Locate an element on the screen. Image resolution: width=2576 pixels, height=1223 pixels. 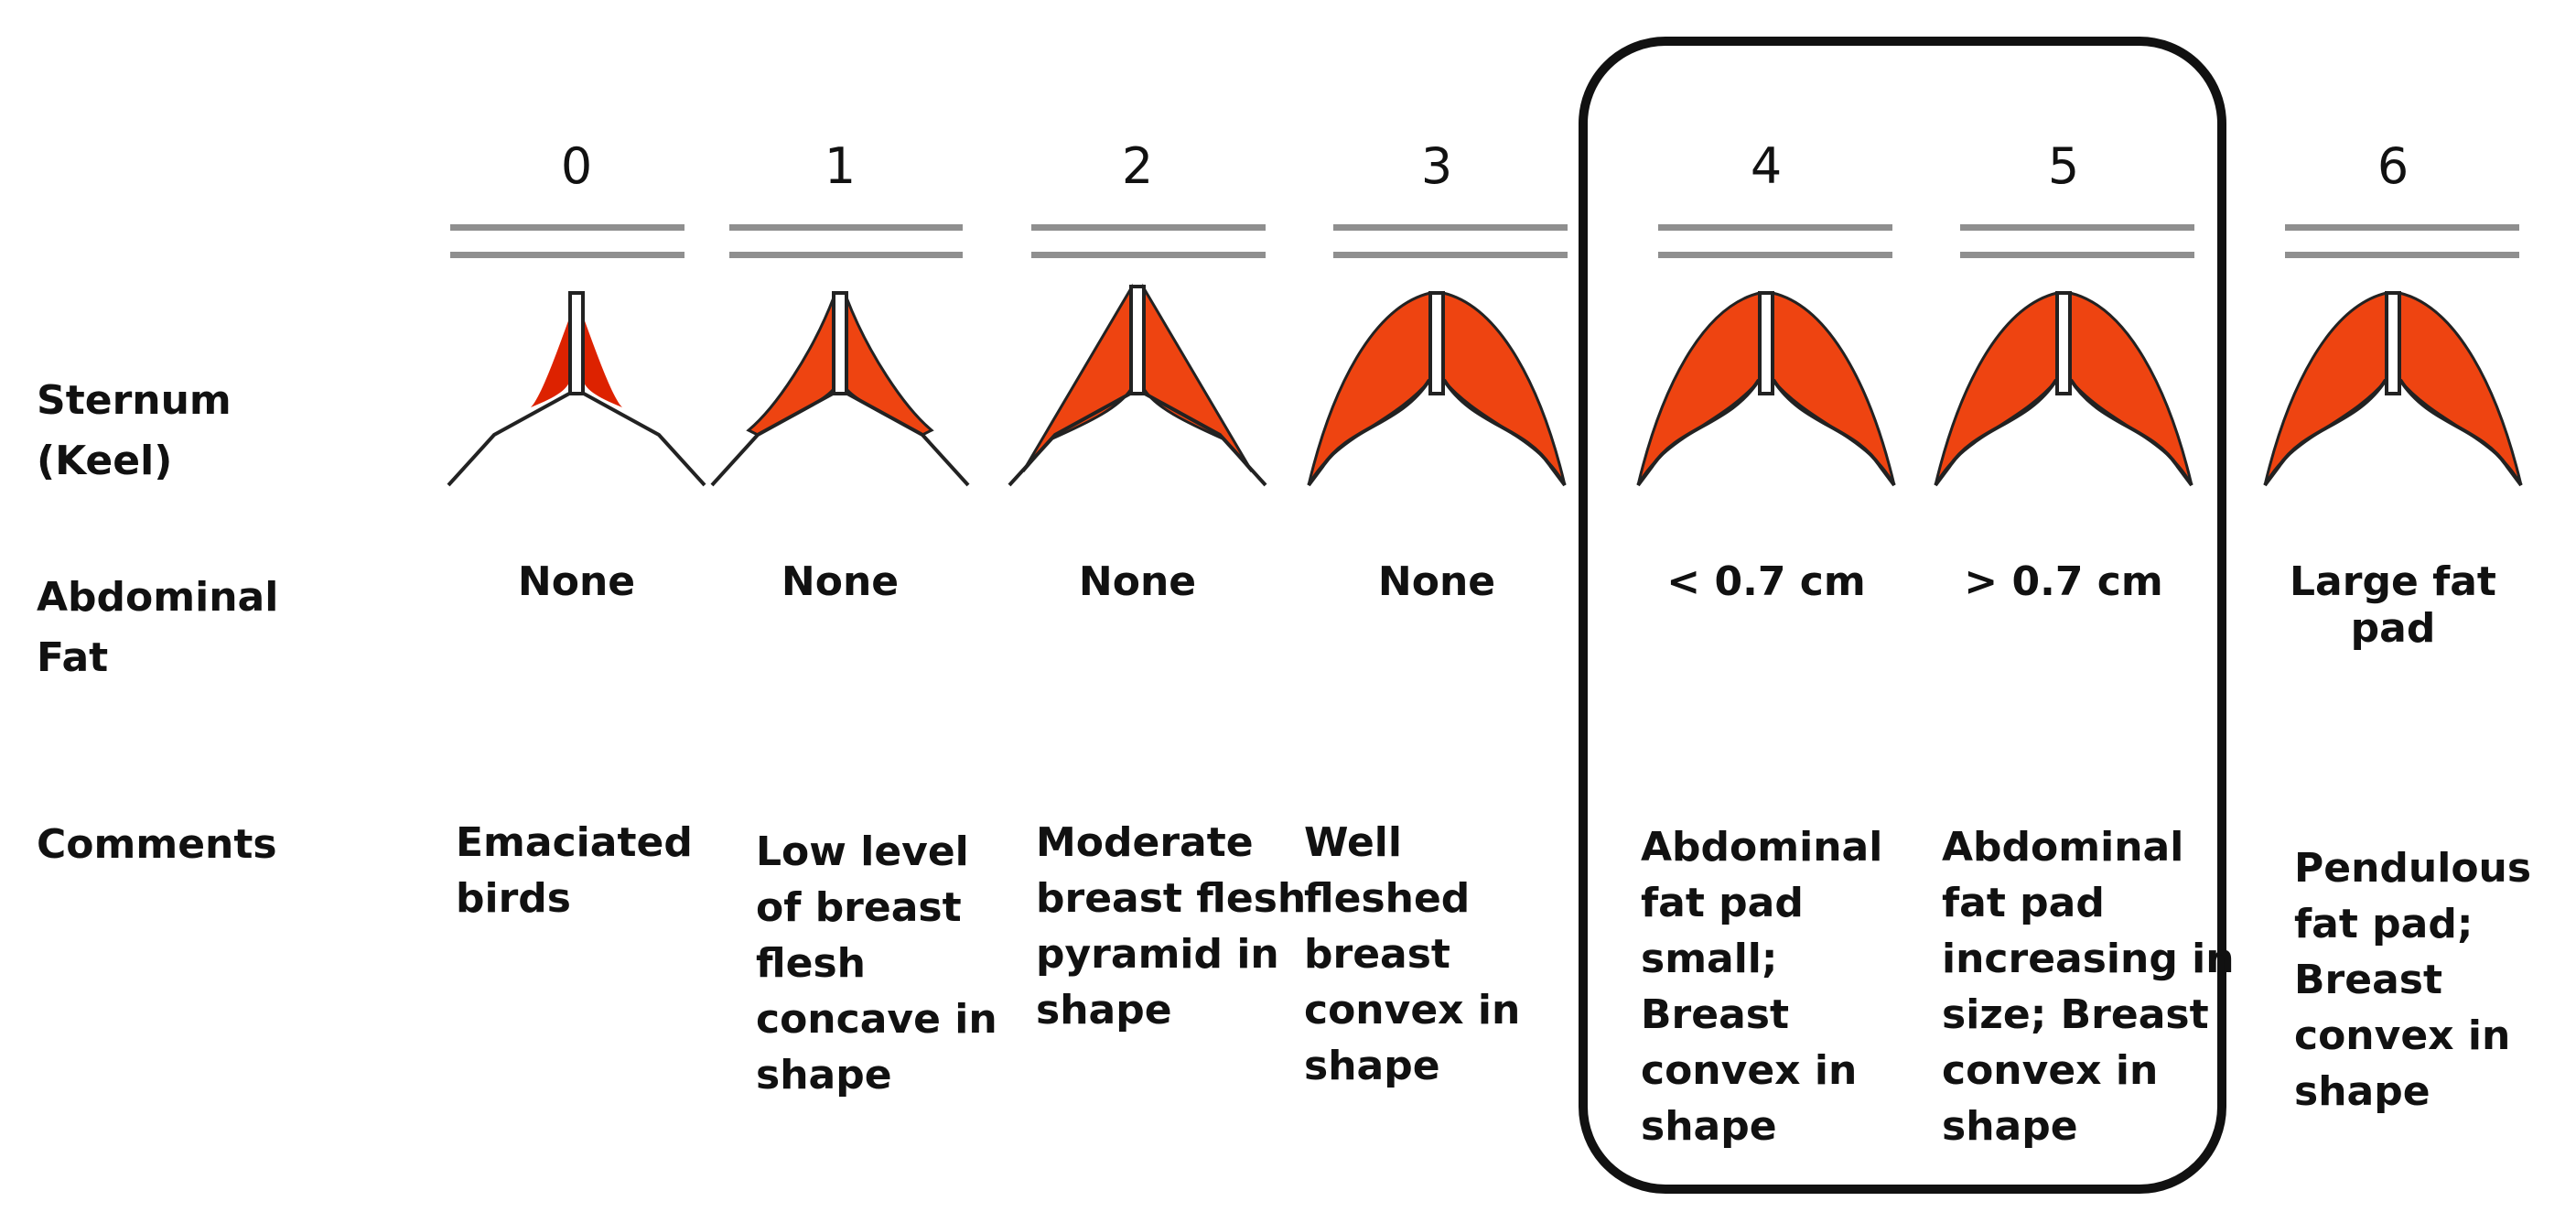
stage-score: 4 is located at coordinates (1766, 166).